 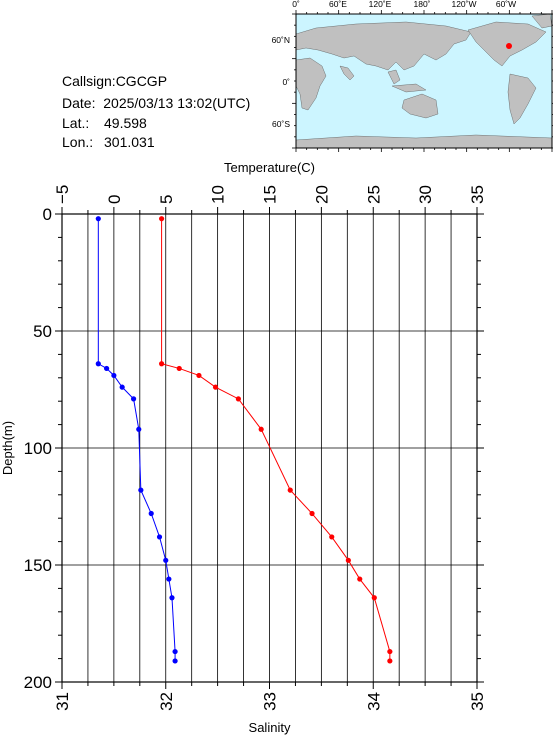 What do you see at coordinates (286, 82) in the screenshot?
I see `map-latitude-label: 0˚` at bounding box center [286, 82].